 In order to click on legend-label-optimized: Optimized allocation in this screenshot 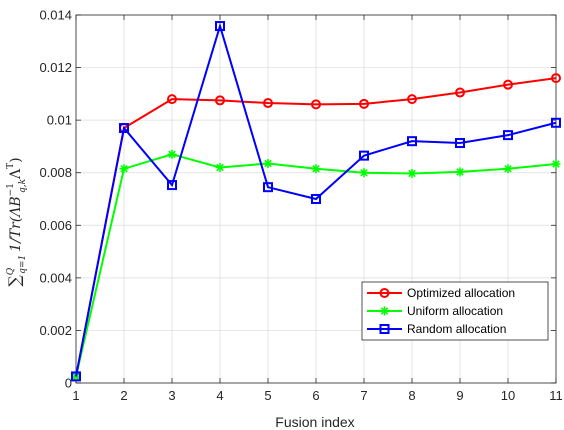, I will do `click(461, 293)`.